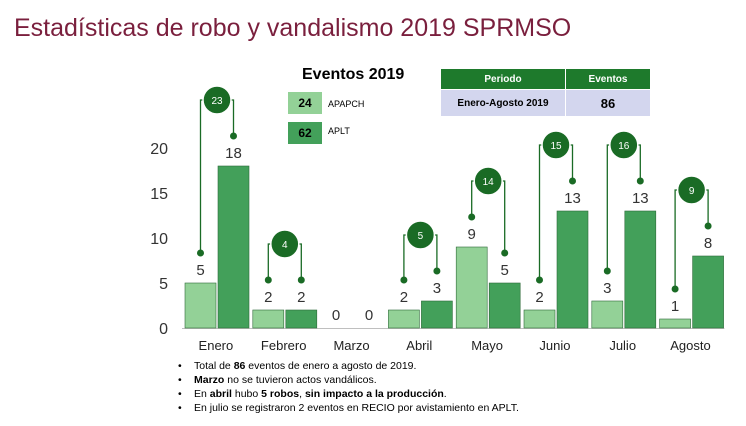 The width and height of the screenshot is (746, 426). I want to click on x-tick-label: Marzo, so click(351, 345).